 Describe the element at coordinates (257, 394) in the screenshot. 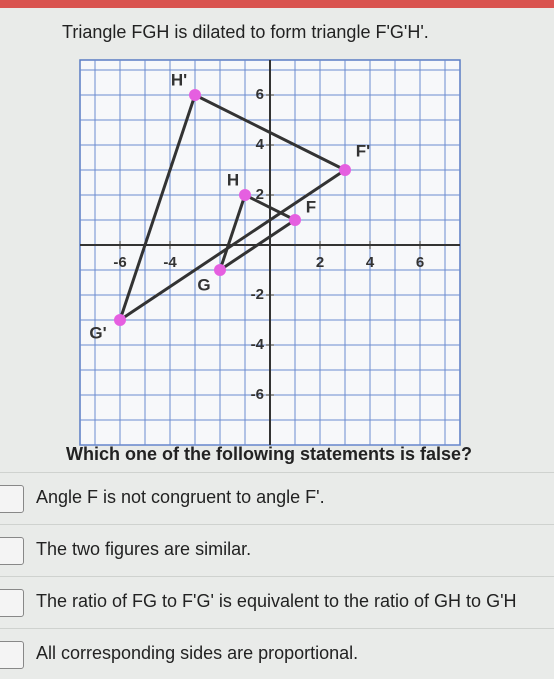

I see `y-tick-label: -6` at that location.